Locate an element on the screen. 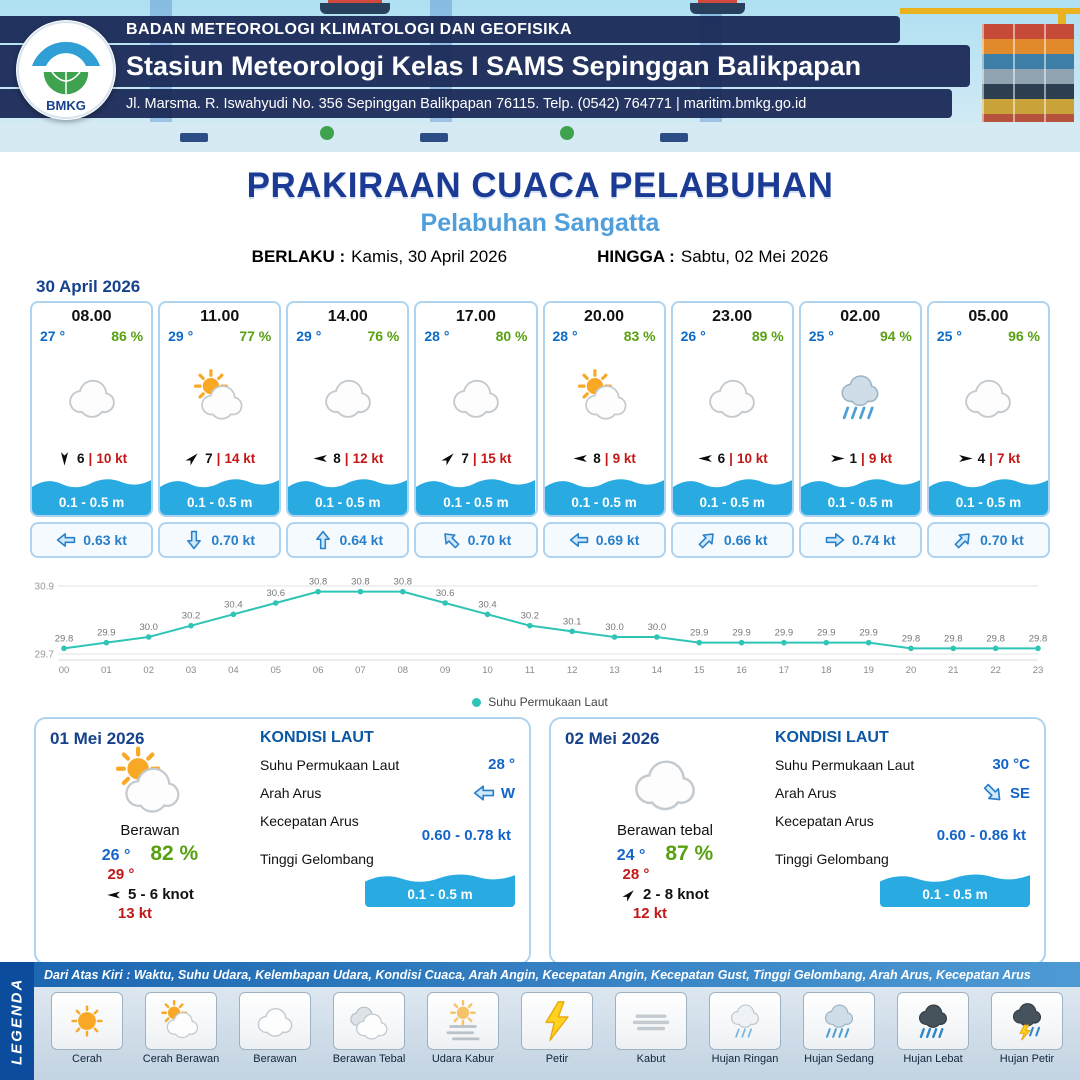 The width and height of the screenshot is (1080, 1080). hujan-petir-icon is located at coordinates (1027, 1022).